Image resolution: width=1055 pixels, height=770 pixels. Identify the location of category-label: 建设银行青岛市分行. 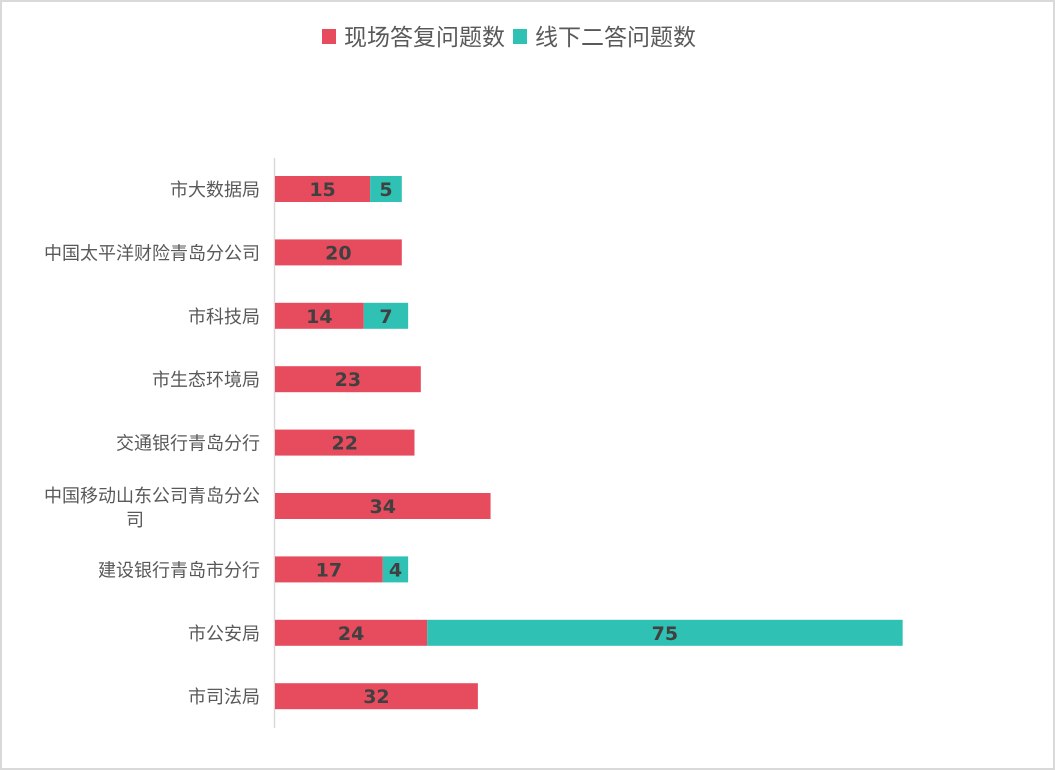
(179, 570).